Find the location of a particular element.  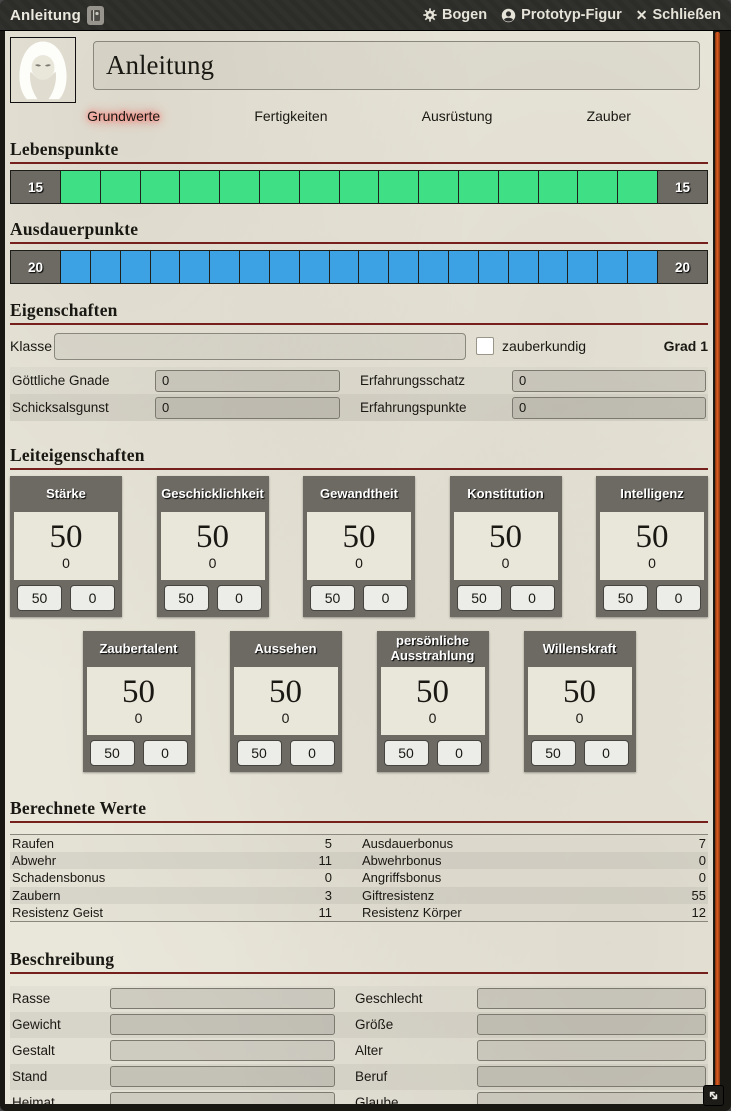

attribute-name: Intelligenz is located at coordinates (652, 493).